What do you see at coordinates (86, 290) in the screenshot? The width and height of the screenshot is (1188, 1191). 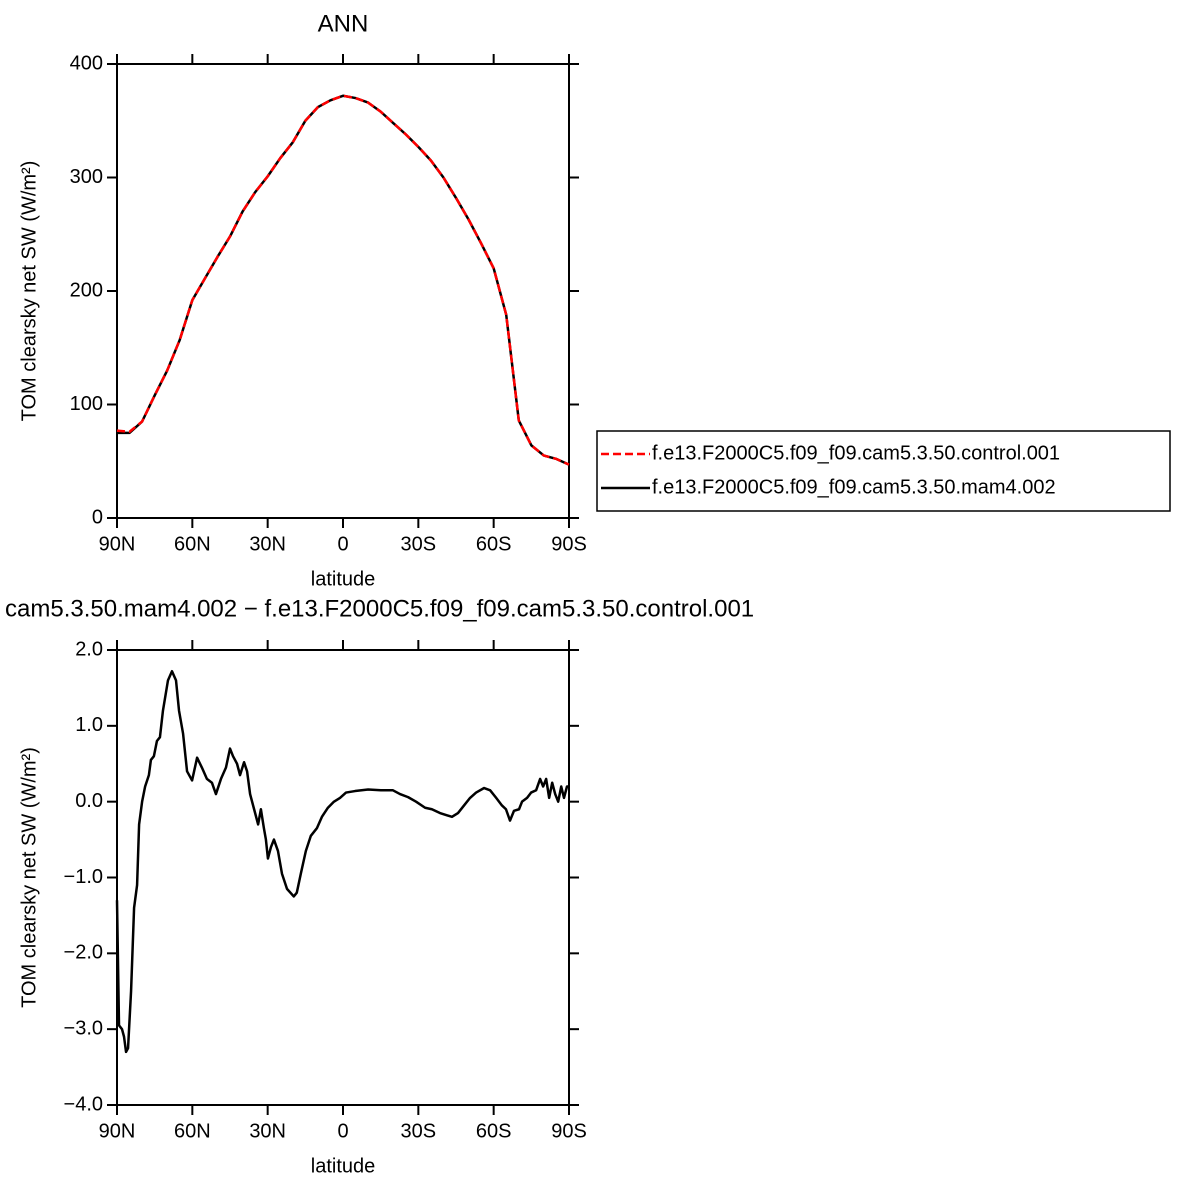 I see `y-tick-label: 200` at bounding box center [86, 290].